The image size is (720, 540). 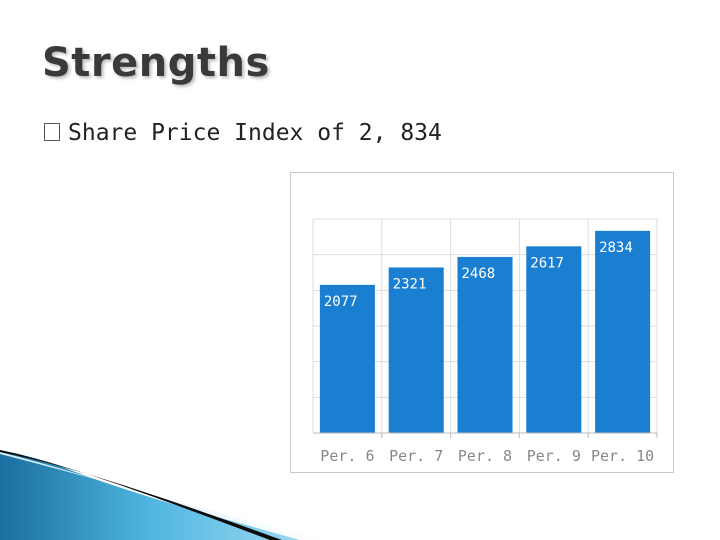 I want to click on data-label: 2077, so click(x=341, y=302).